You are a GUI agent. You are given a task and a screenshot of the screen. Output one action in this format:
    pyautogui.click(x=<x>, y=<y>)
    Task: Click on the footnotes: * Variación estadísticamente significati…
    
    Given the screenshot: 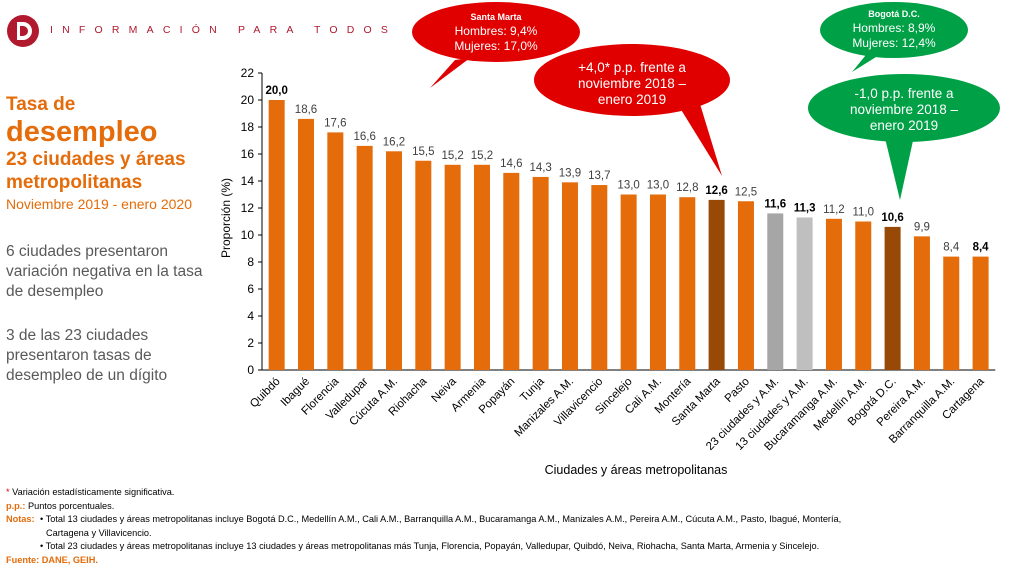 What is the action you would take?
    pyautogui.click(x=423, y=527)
    